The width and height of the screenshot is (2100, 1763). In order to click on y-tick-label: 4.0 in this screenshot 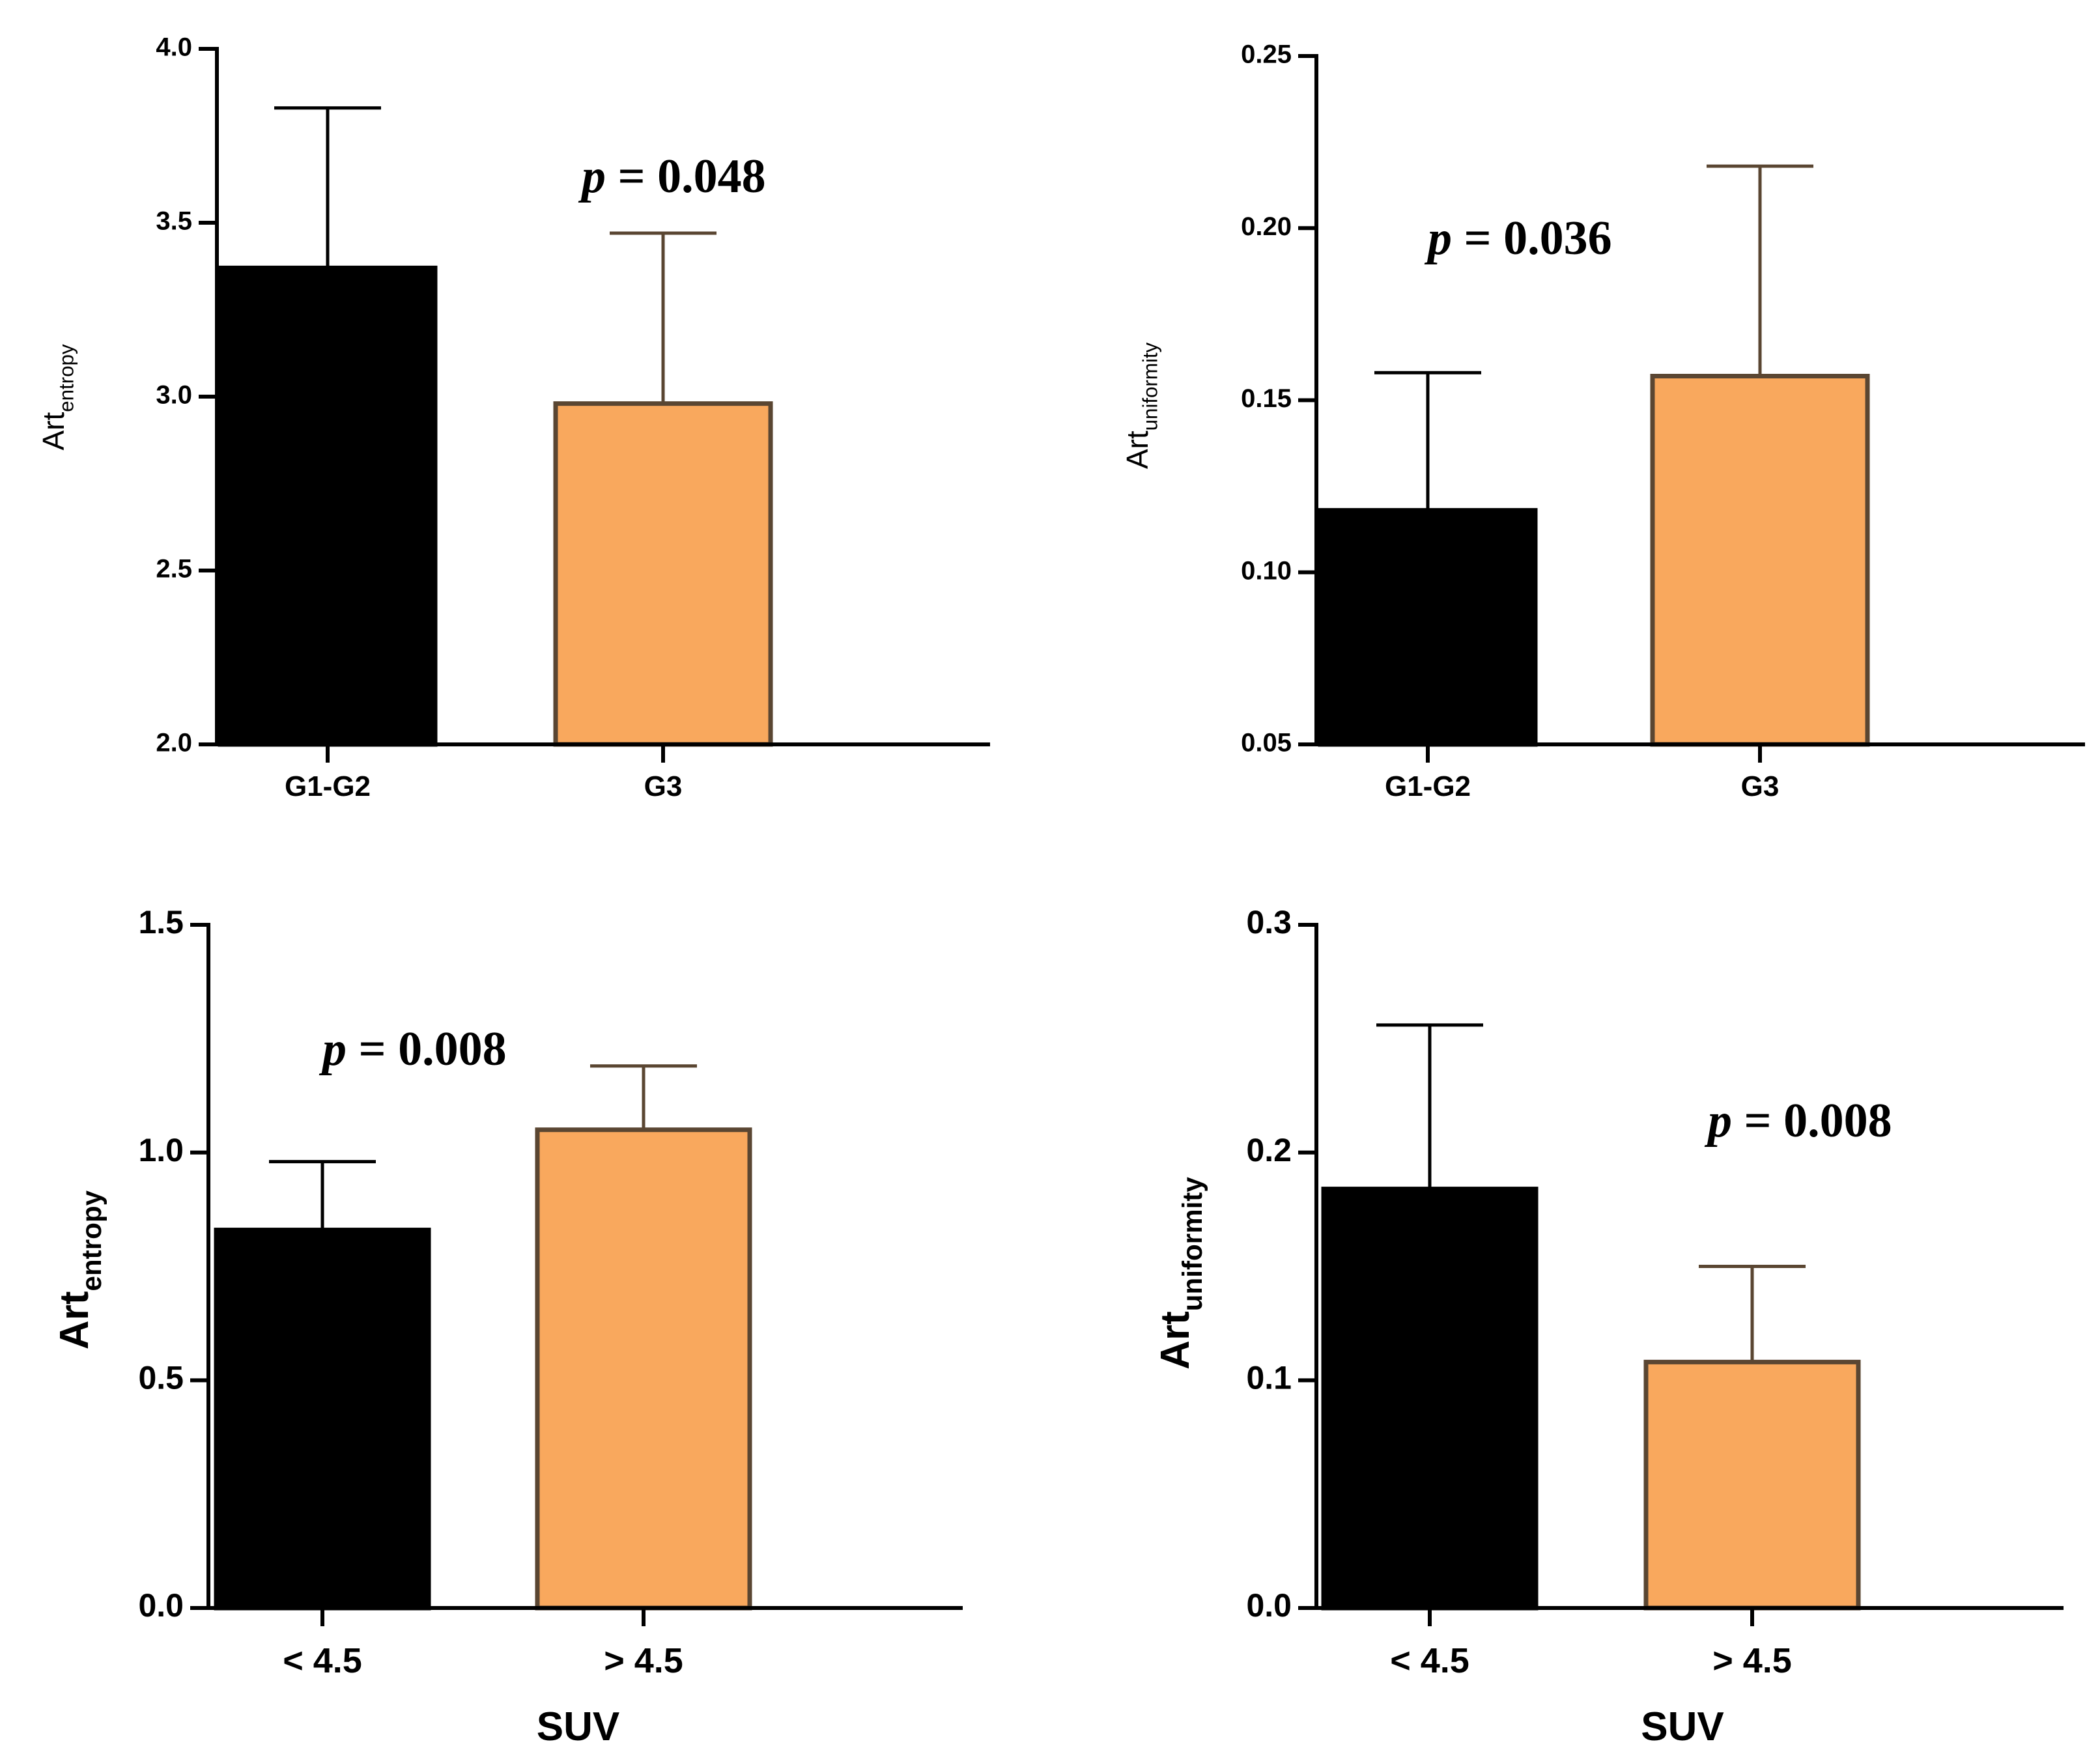, I will do `click(174, 47)`.